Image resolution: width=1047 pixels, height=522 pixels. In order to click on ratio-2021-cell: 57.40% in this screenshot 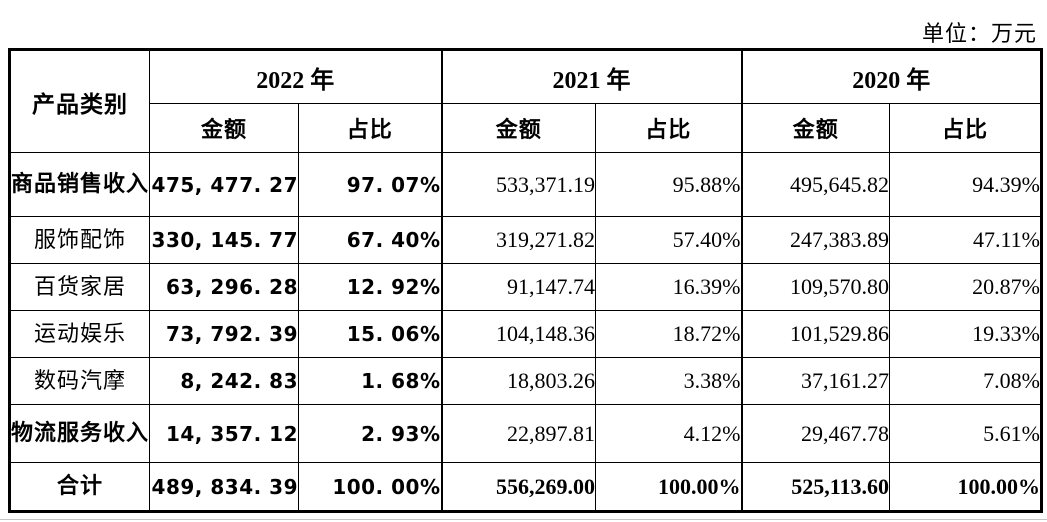, I will do `click(668, 240)`.